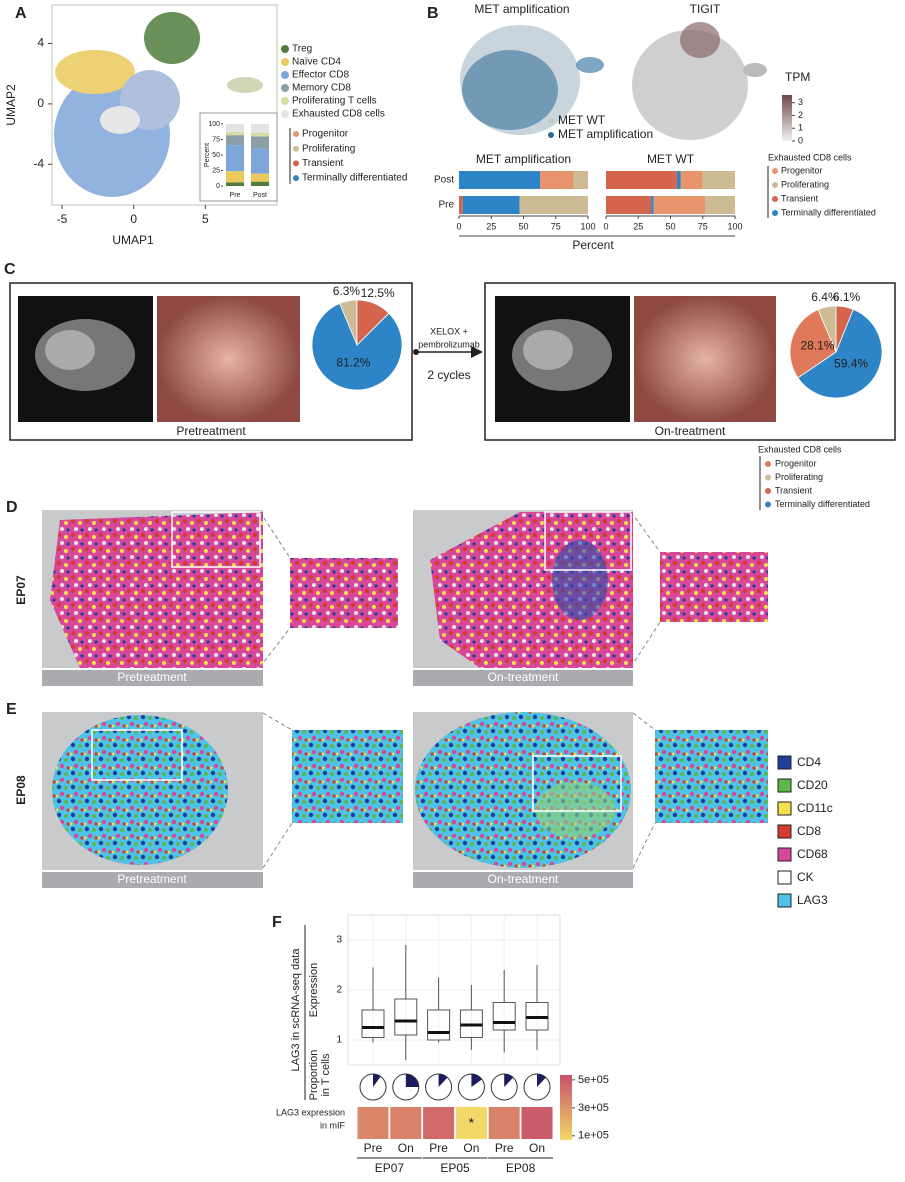 The height and width of the screenshot is (1182, 905). Describe the element at coordinates (314, 990) in the screenshot. I see `y-axis-label: Expression` at that location.